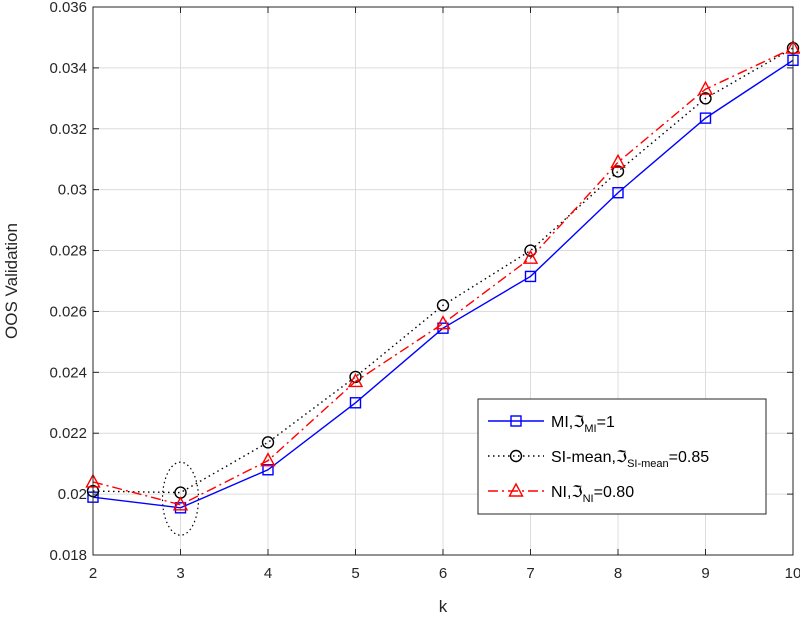 The height and width of the screenshot is (620, 800). Describe the element at coordinates (11, 281) in the screenshot. I see `y-axis-label: OOS Validation` at that location.